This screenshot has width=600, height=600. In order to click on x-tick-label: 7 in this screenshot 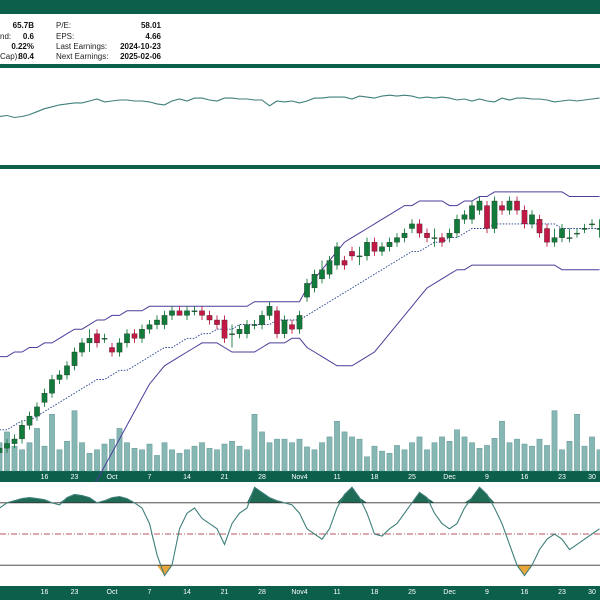, I will do `click(150, 592)`.